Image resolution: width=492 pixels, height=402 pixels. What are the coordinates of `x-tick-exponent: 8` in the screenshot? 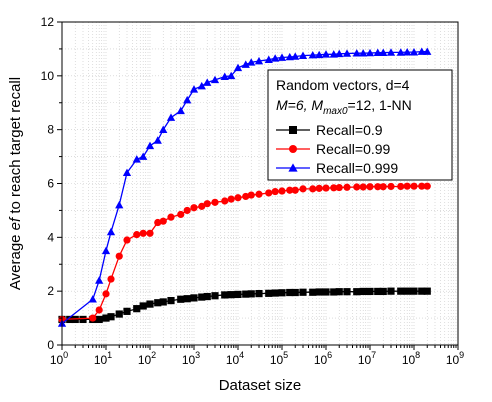 It's located at (417, 355).